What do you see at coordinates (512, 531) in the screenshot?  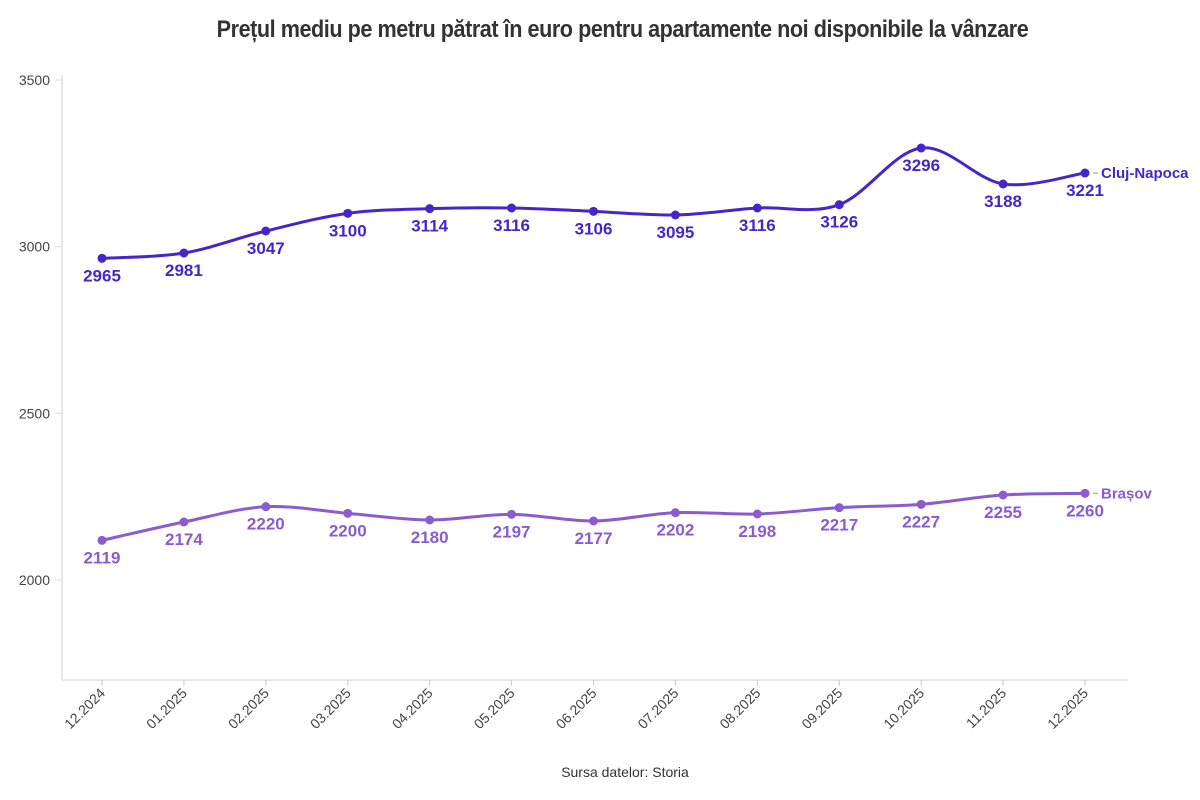 I see `data-label-bra-ov: 2197` at bounding box center [512, 531].